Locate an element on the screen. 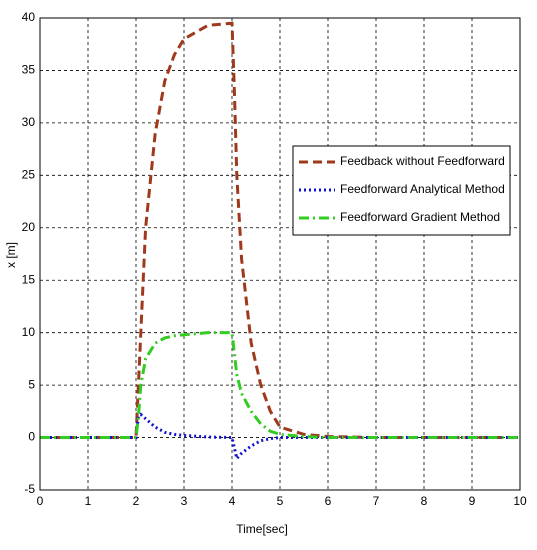 Image resolution: width=537 pixels, height=550 pixels. x-tick-label: 6 is located at coordinates (328, 501).